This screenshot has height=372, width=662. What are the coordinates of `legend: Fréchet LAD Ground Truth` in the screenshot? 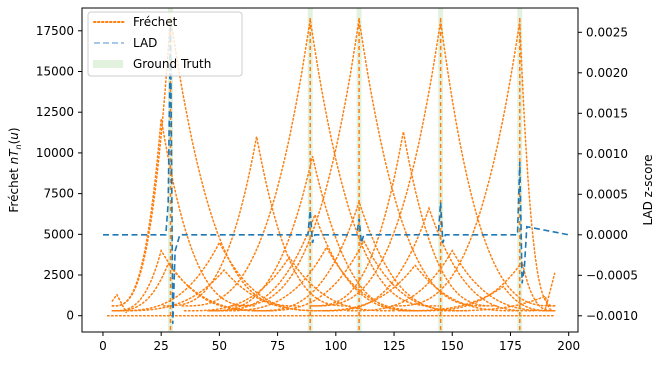 It's located at (165, 44).